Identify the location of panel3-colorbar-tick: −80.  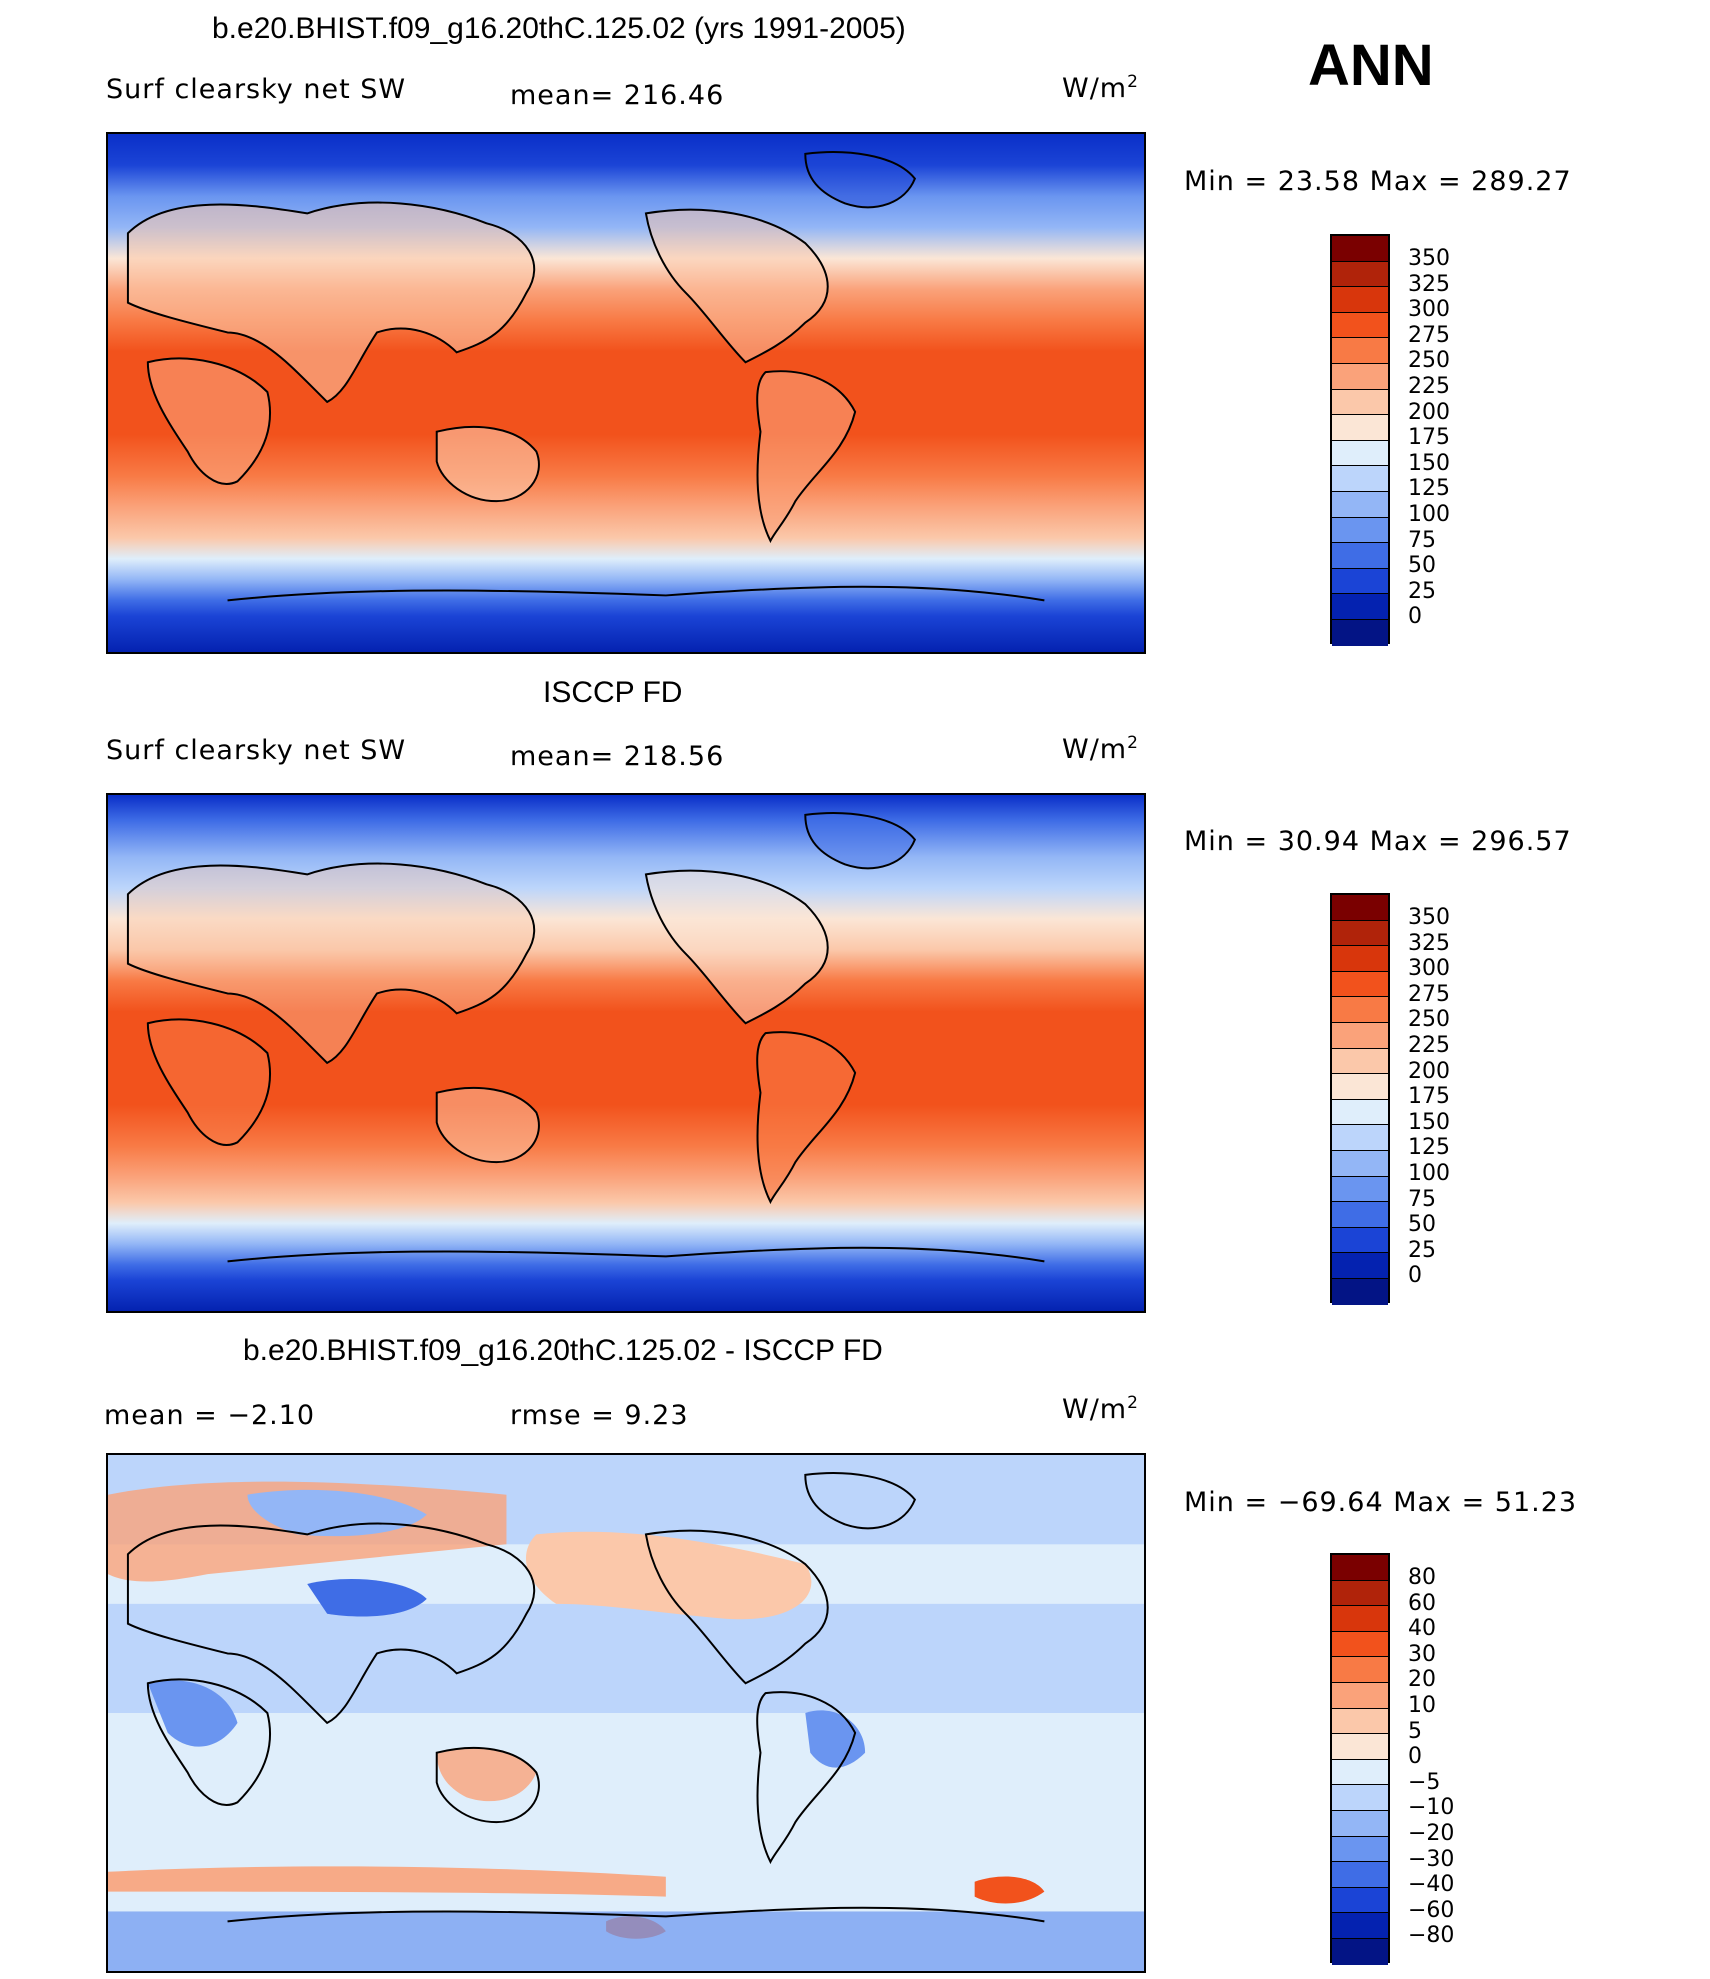
(1431, 1935).